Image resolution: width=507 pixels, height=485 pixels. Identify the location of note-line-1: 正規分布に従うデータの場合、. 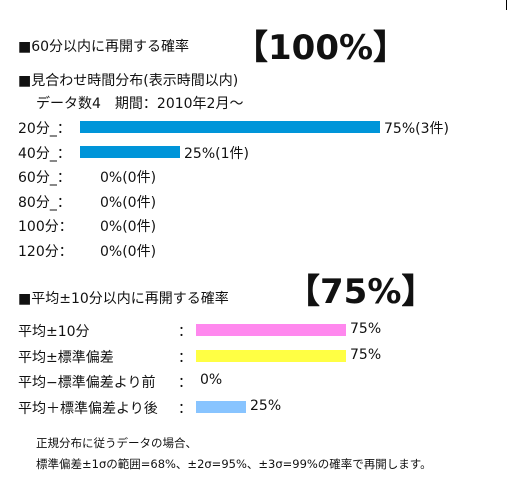
(116, 443).